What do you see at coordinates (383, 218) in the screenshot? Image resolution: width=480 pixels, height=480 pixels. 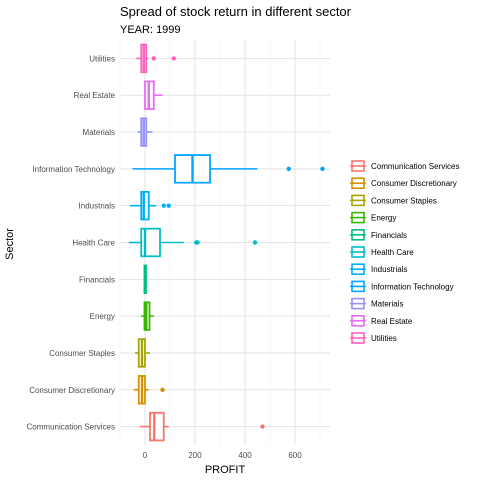 I see `legend-label: Energy` at bounding box center [383, 218].